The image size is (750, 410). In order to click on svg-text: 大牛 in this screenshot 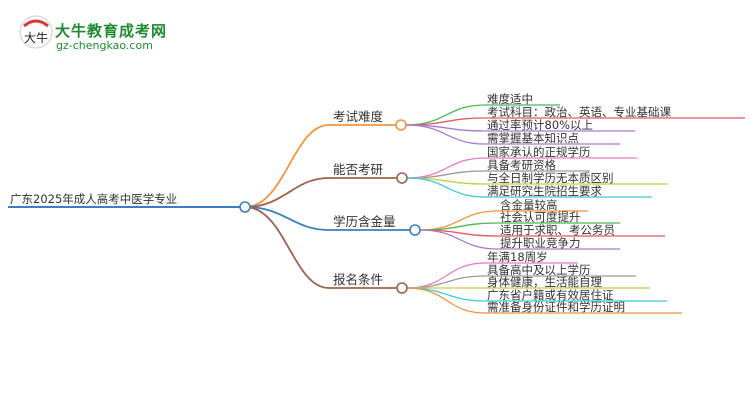, I will do `click(36, 37)`.